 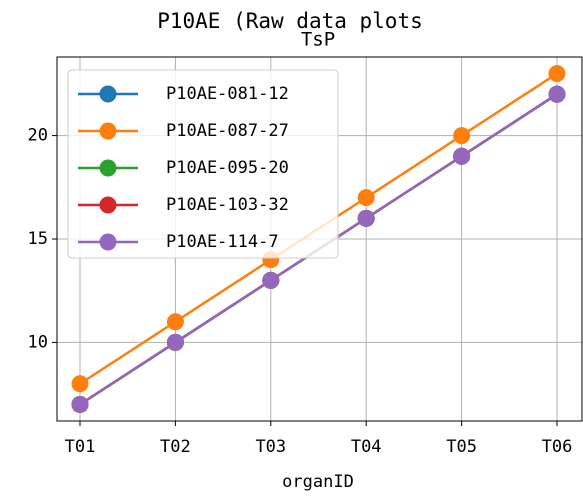 I want to click on x-tick-label: T05, so click(x=461, y=447).